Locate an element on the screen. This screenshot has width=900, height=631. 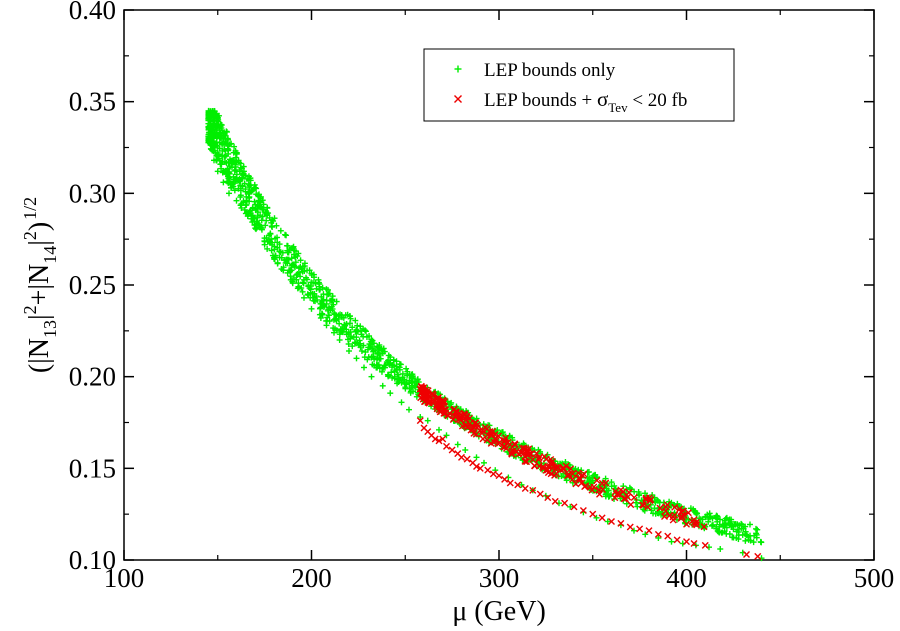
series-lep-tev is located at coordinates (589, 471).